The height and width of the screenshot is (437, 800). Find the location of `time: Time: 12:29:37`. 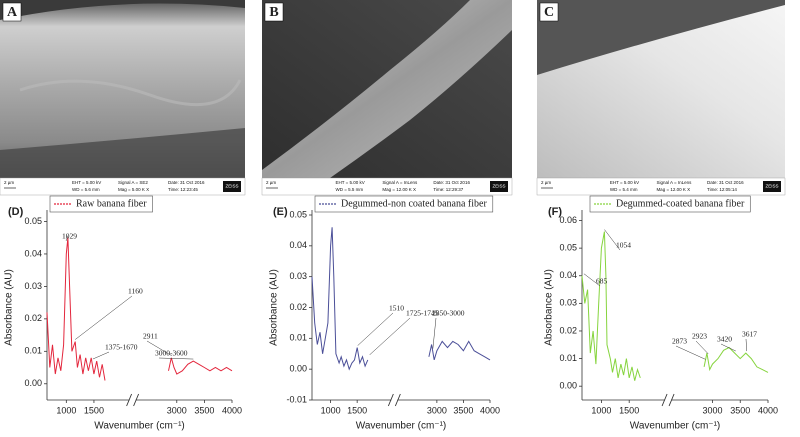

time: Time: 12:29:37 is located at coordinates (448, 189).